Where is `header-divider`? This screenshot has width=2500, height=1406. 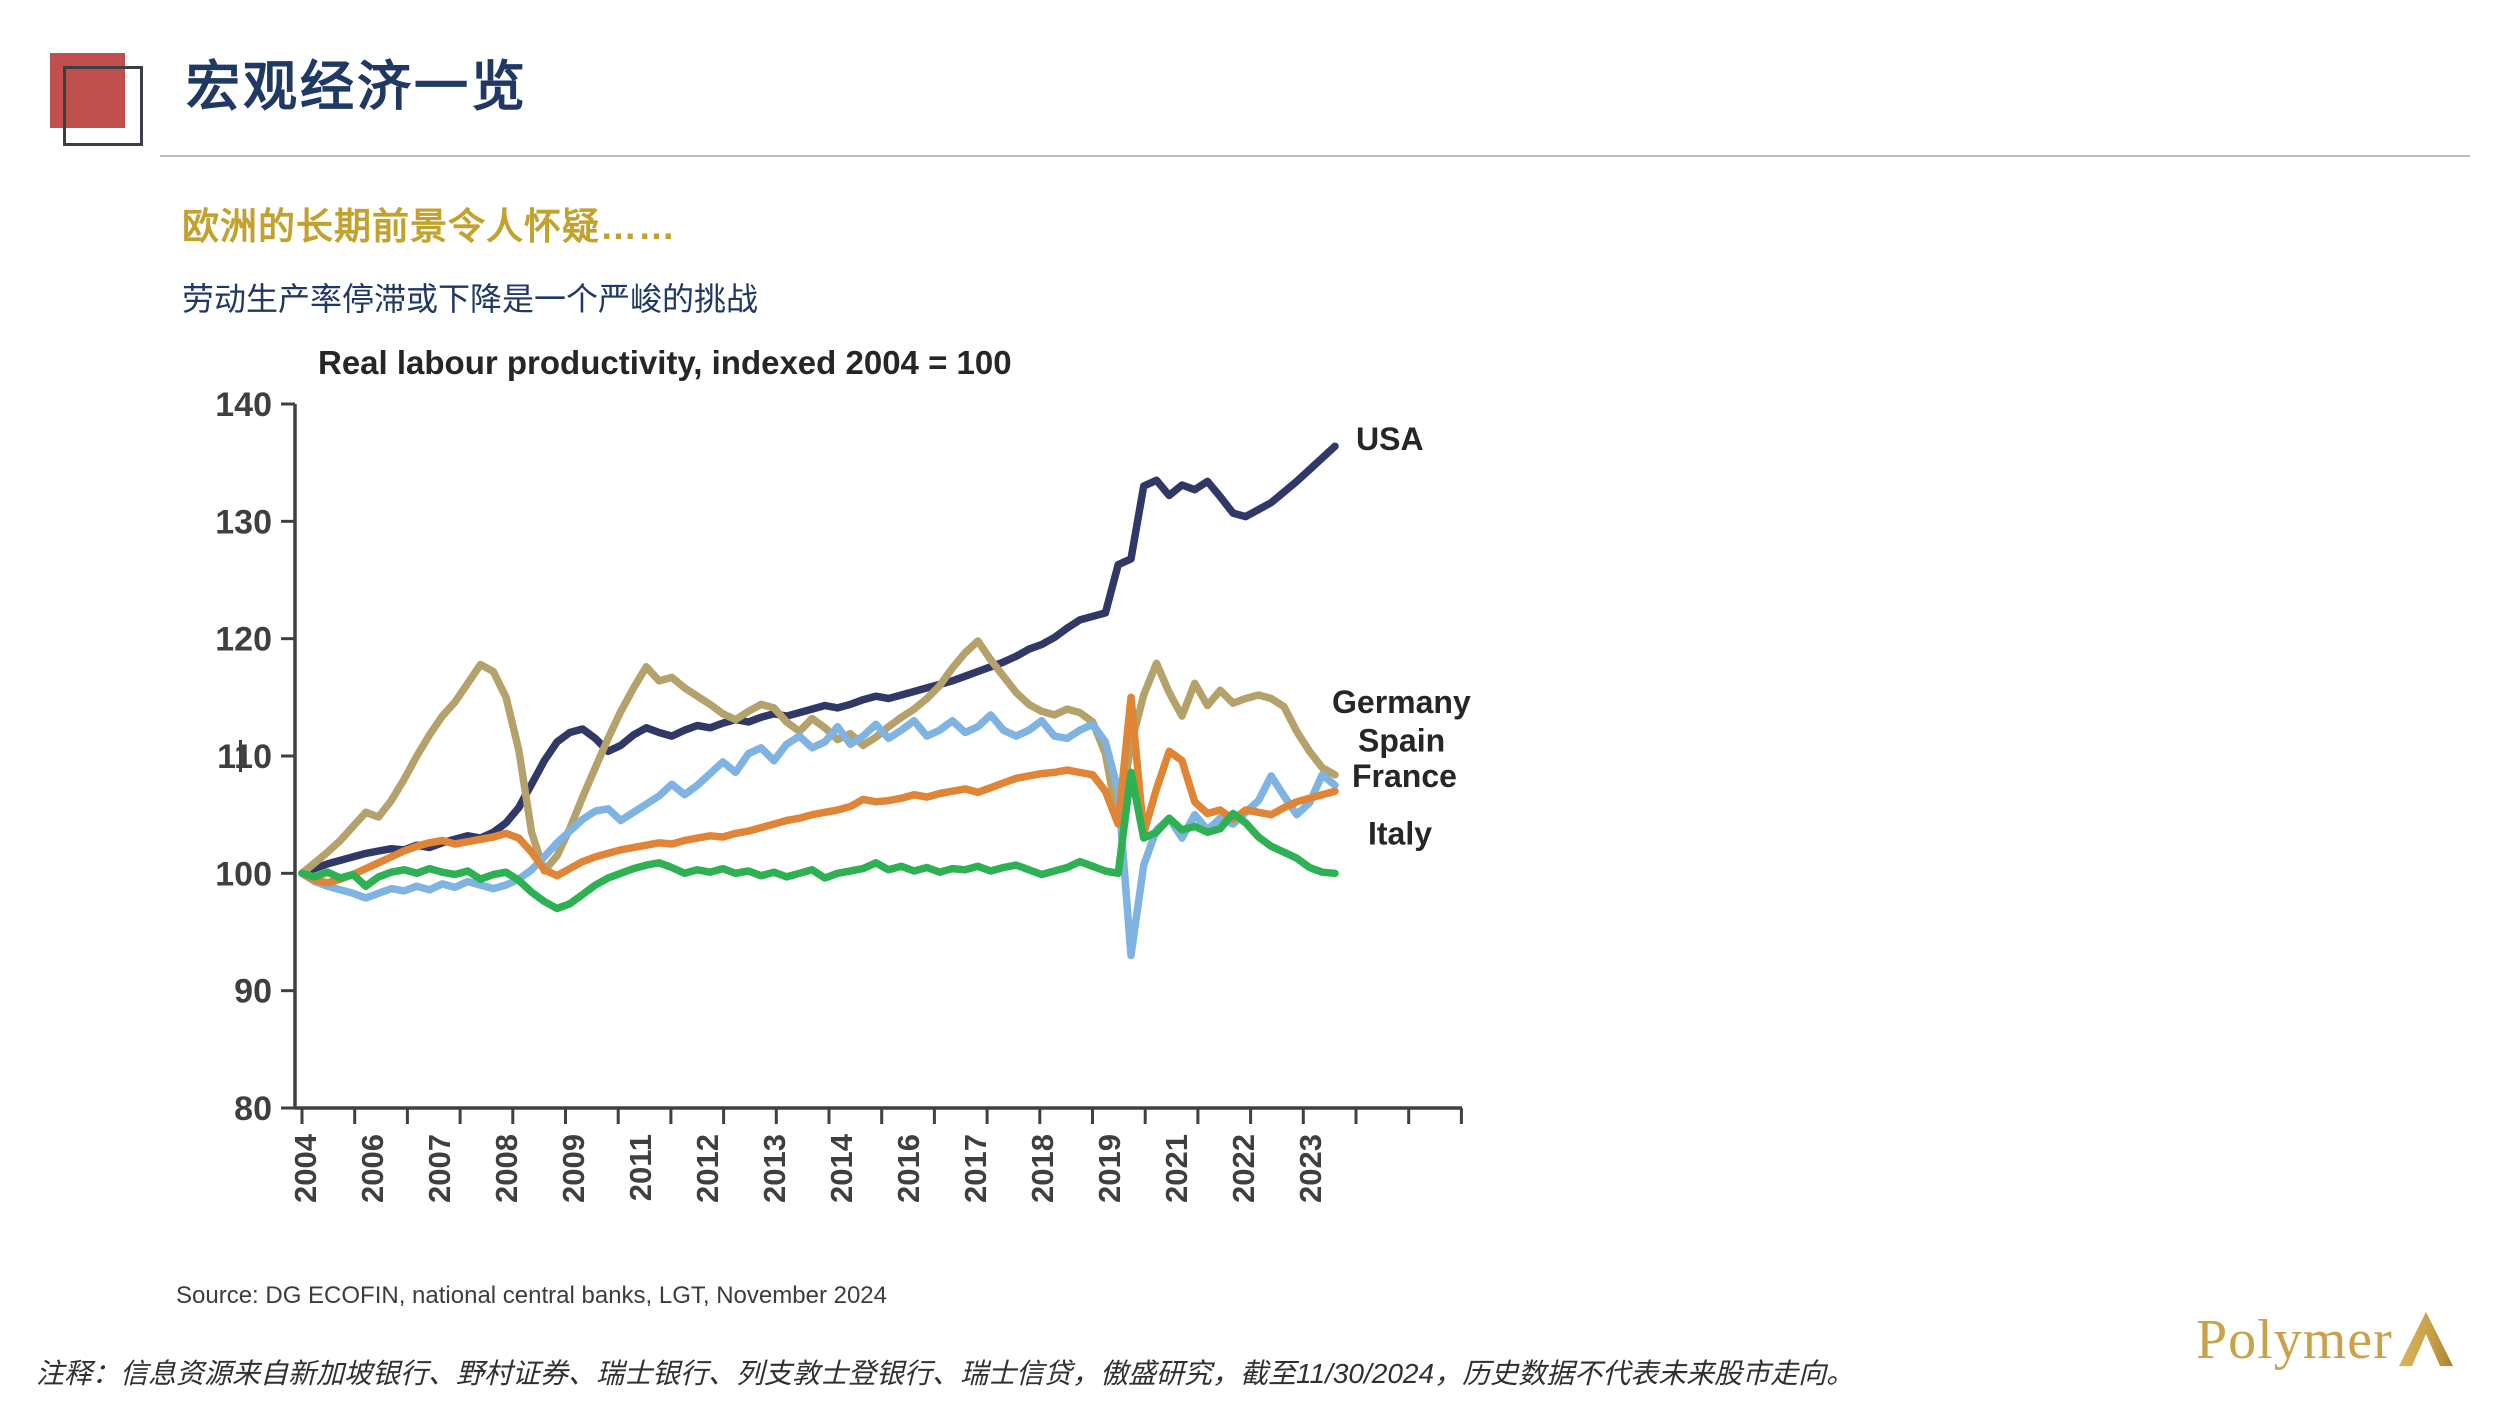
header-divider is located at coordinates (1315, 156).